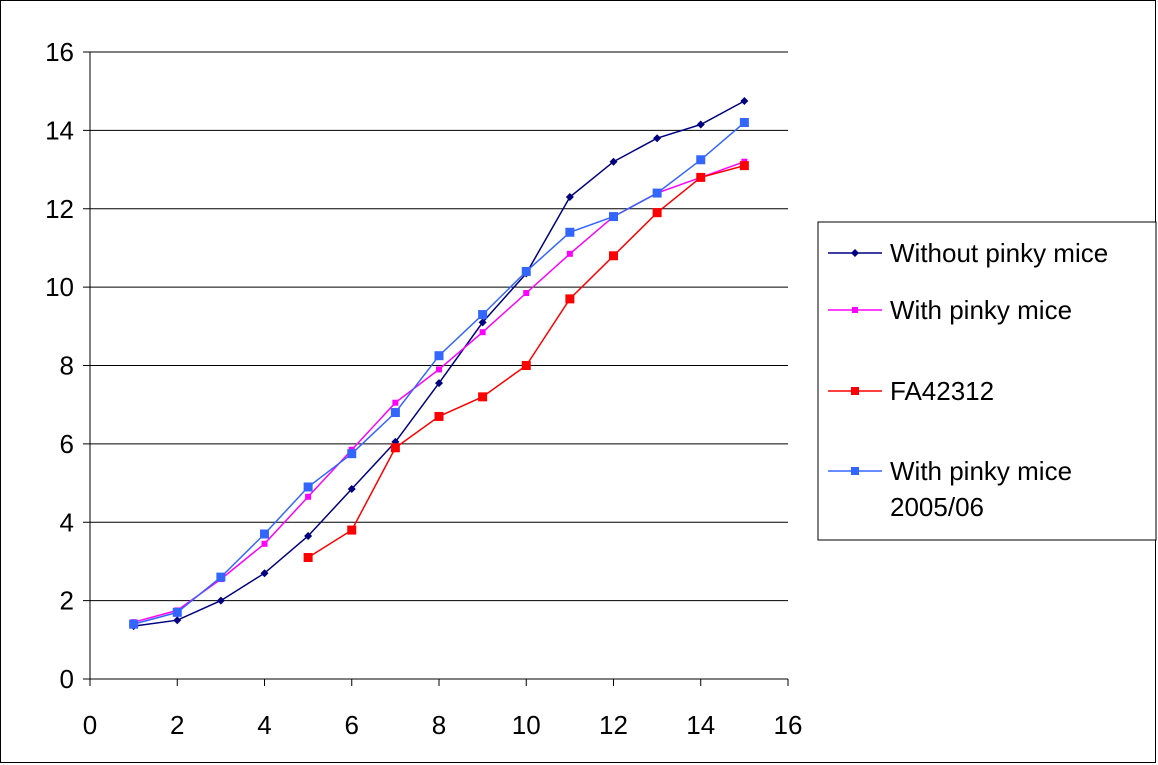 This screenshot has height=765, width=1158. I want to click on x-tick-label-6: 6, so click(352, 725).